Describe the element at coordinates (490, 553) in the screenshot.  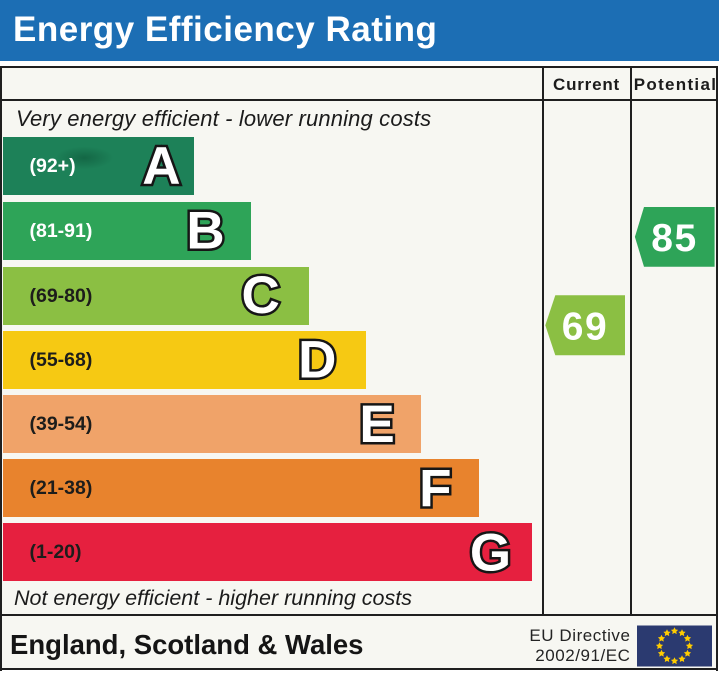
I see `svg-text: G` at that location.